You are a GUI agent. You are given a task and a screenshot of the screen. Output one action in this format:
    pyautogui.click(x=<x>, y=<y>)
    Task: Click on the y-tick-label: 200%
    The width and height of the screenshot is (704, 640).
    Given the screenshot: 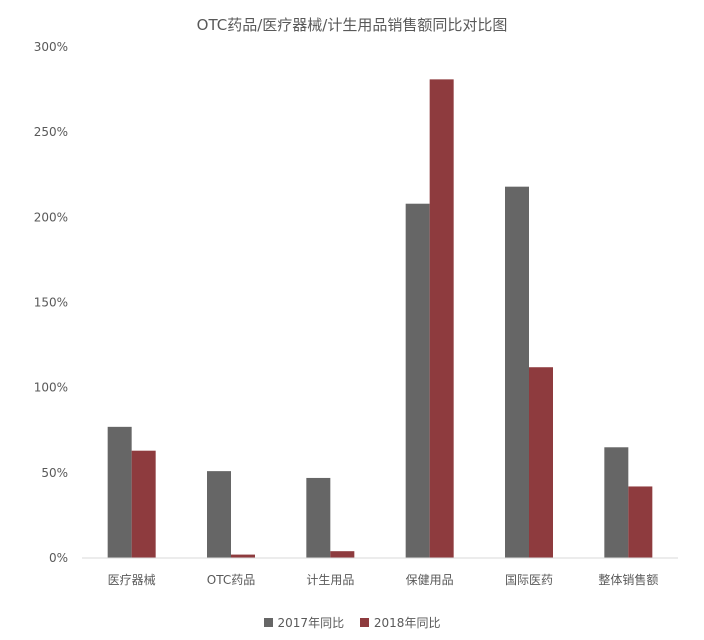 What is the action you would take?
    pyautogui.click(x=51, y=217)
    